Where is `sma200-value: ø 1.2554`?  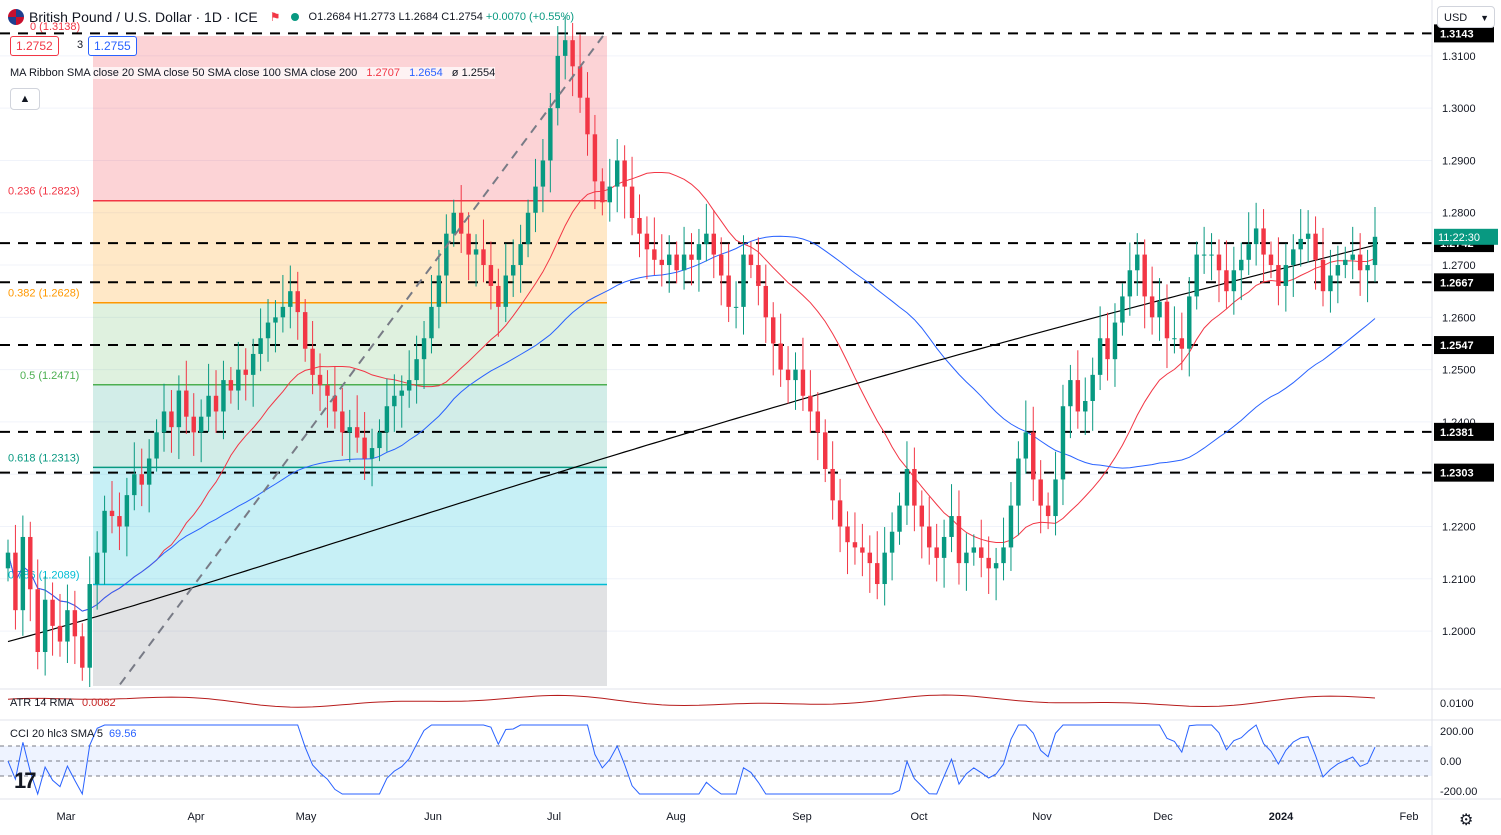 sma200-value: ø 1.2554 is located at coordinates (473, 73).